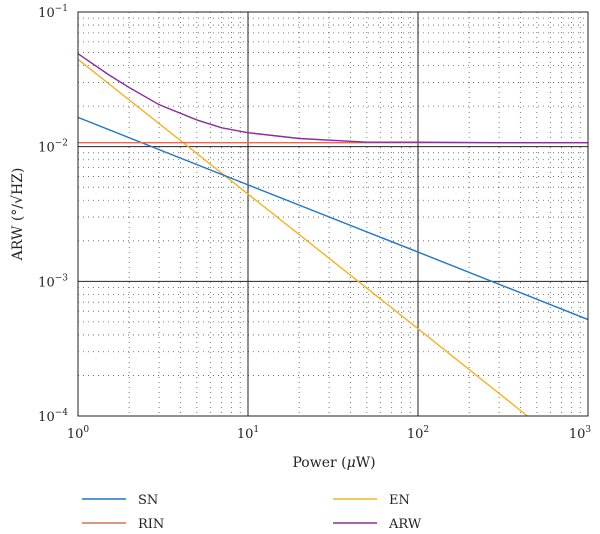  What do you see at coordinates (252, 512) in the screenshot?
I see `legend: SN EN RIN ARW` at bounding box center [252, 512].